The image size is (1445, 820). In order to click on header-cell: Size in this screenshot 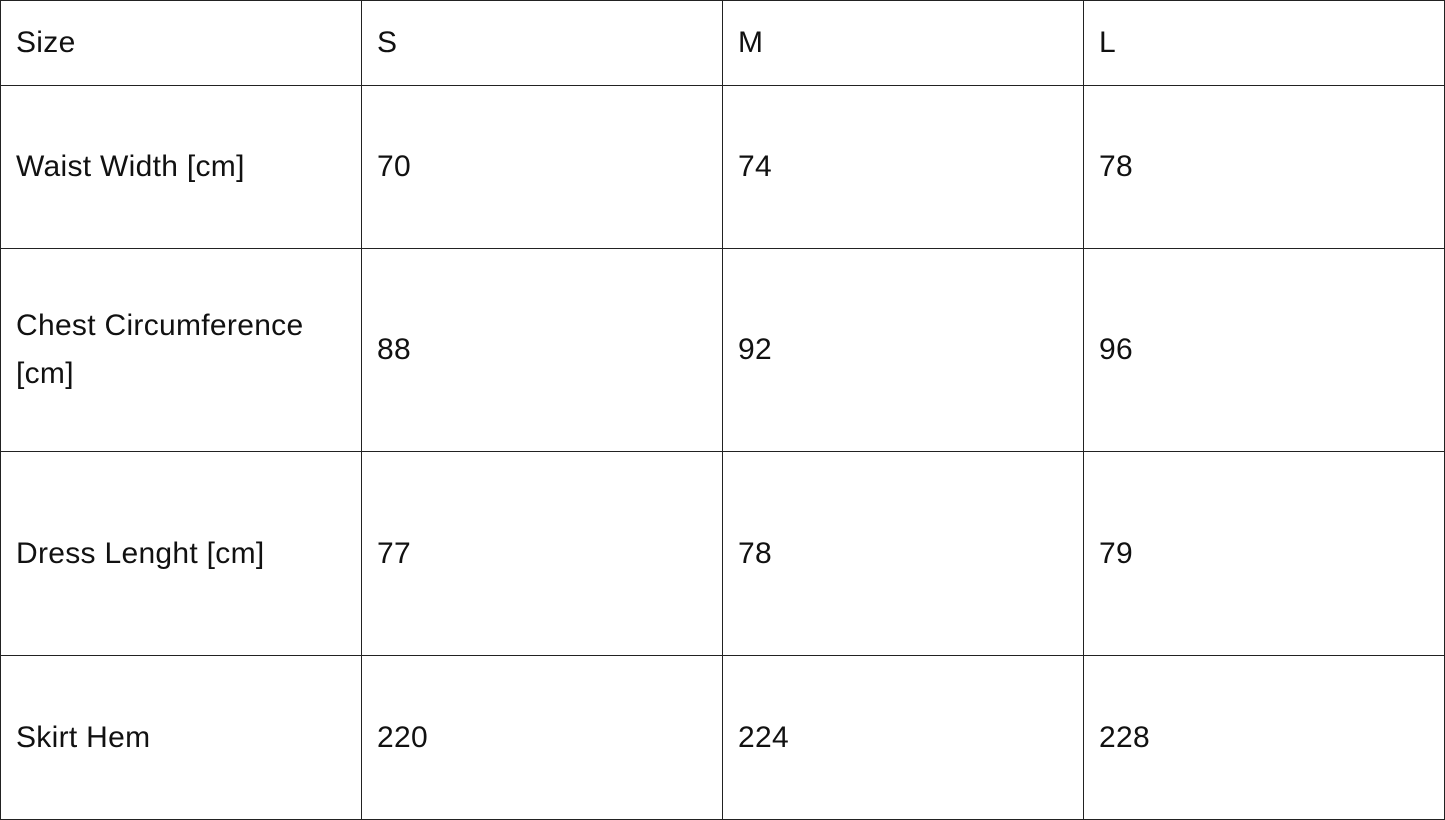, I will do `click(181, 43)`.